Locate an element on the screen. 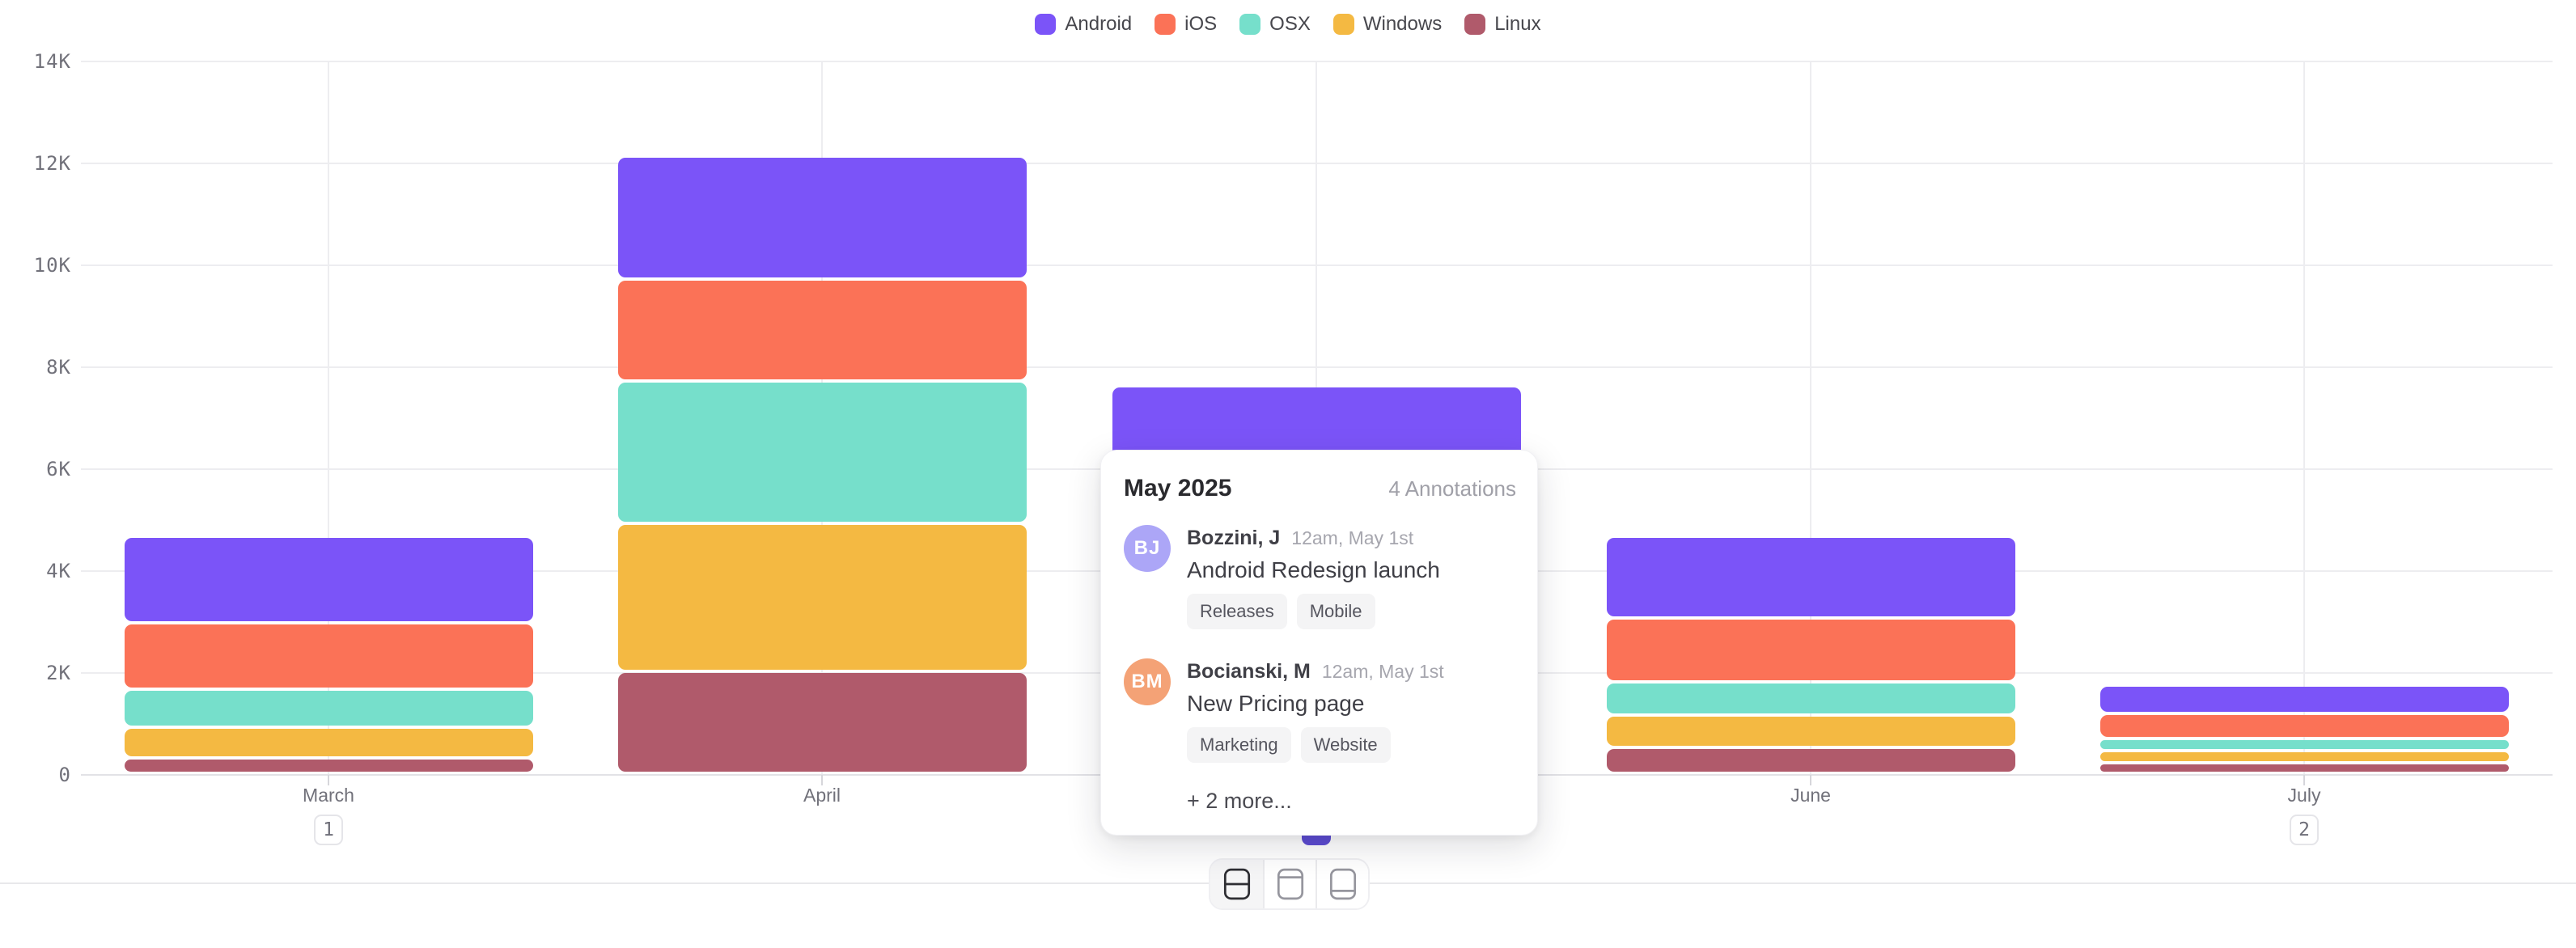 Image resolution: width=2576 pixels, height=948 pixels. bar-segment-osx-june is located at coordinates (1810, 698).